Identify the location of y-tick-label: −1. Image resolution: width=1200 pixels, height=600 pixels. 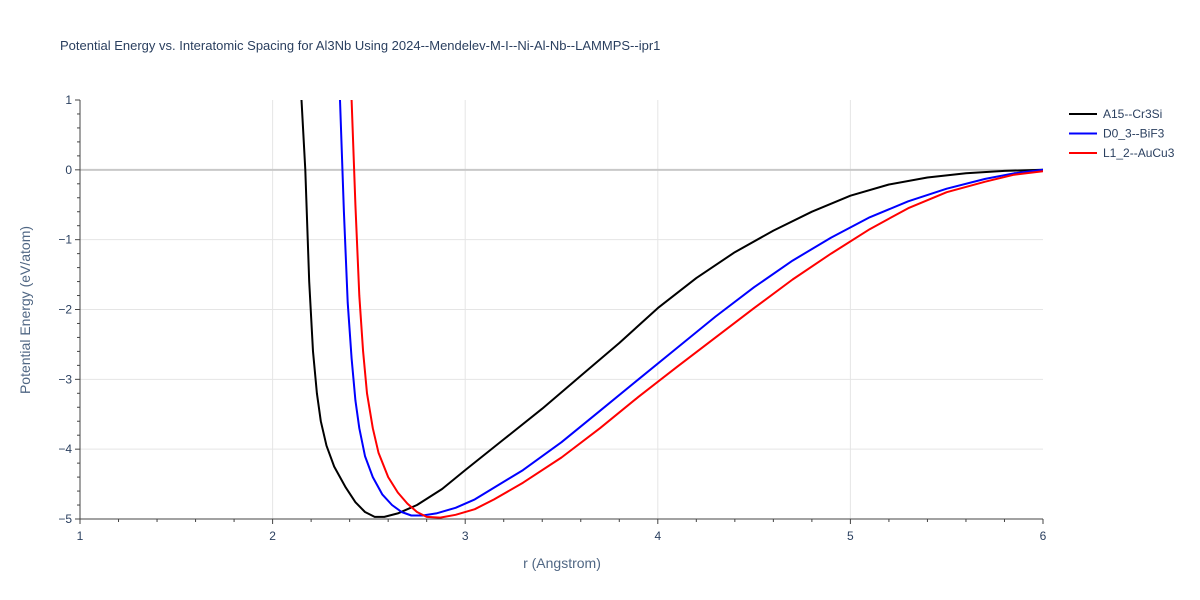
(65, 240).